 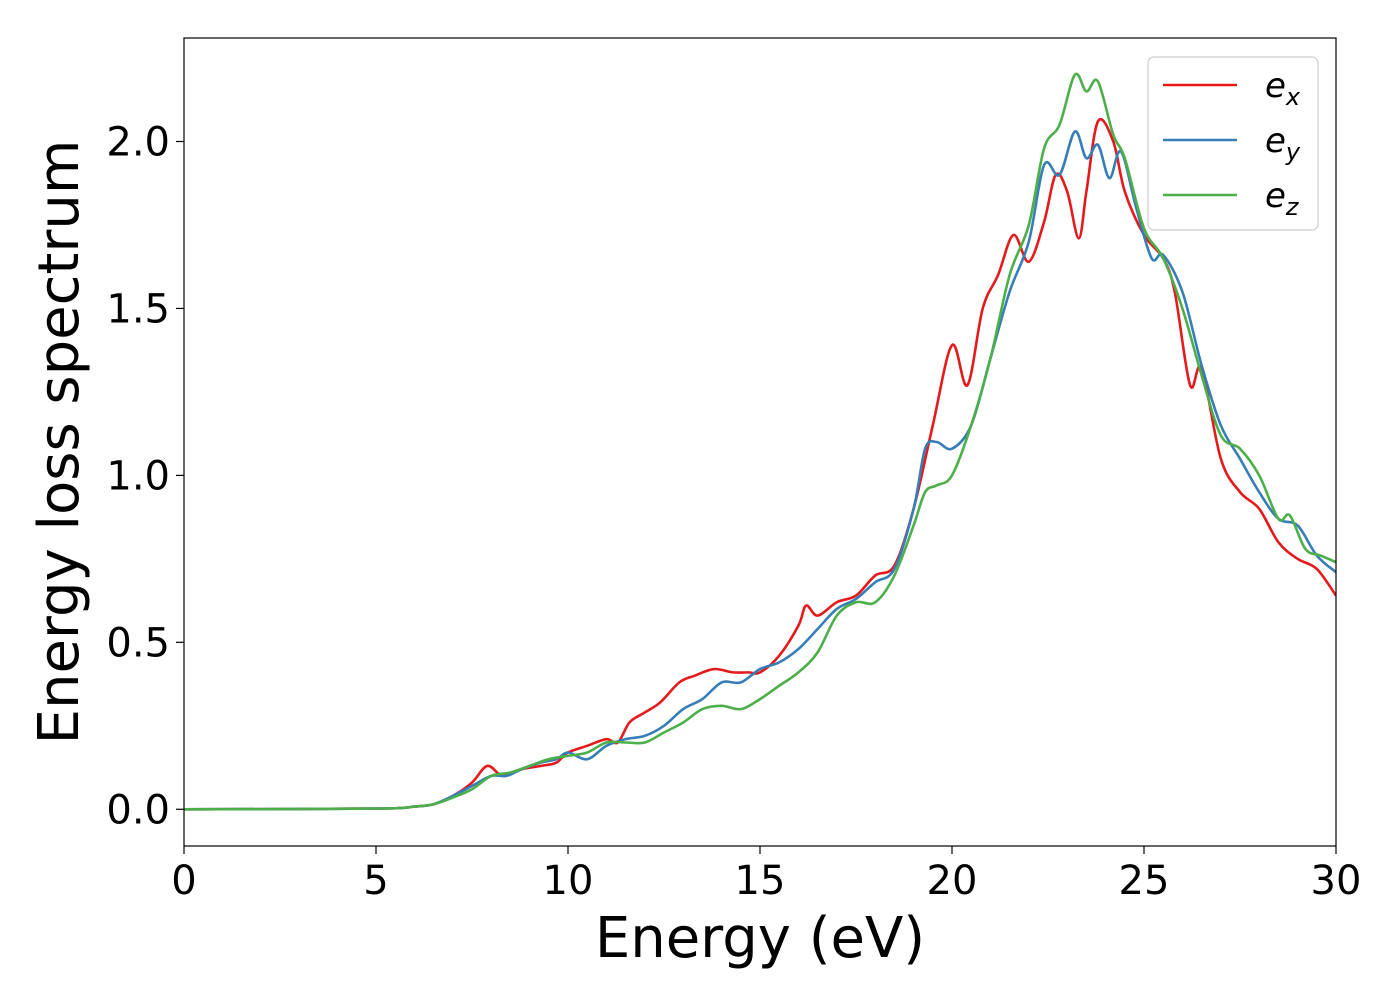 What do you see at coordinates (568, 881) in the screenshot?
I see `x-tick-label: 10` at bounding box center [568, 881].